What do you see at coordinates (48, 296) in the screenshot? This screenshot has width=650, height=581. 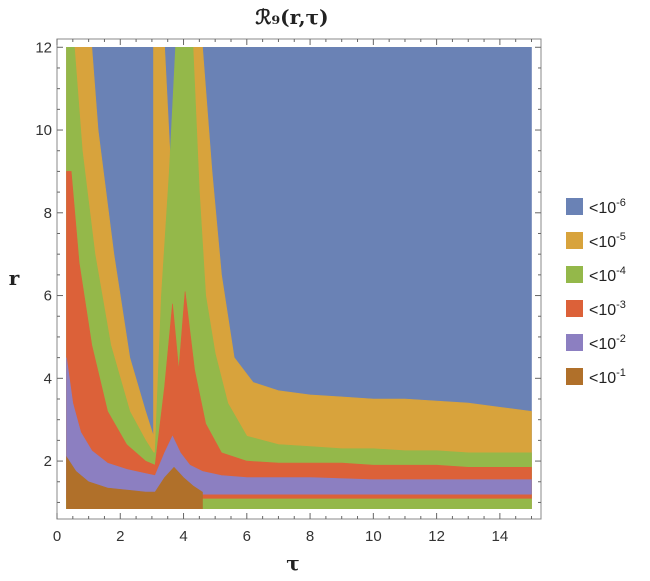 I see `y-tick-label: 6` at bounding box center [48, 296].